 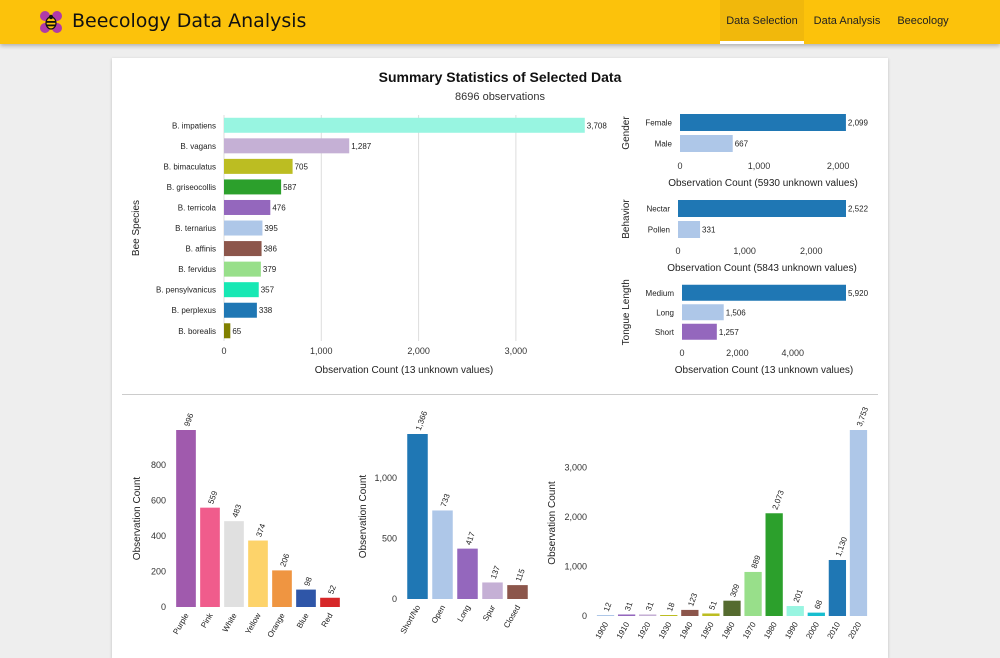 What do you see at coordinates (361, 146) in the screenshot?
I see `species-value-label: 1,287` at bounding box center [361, 146].